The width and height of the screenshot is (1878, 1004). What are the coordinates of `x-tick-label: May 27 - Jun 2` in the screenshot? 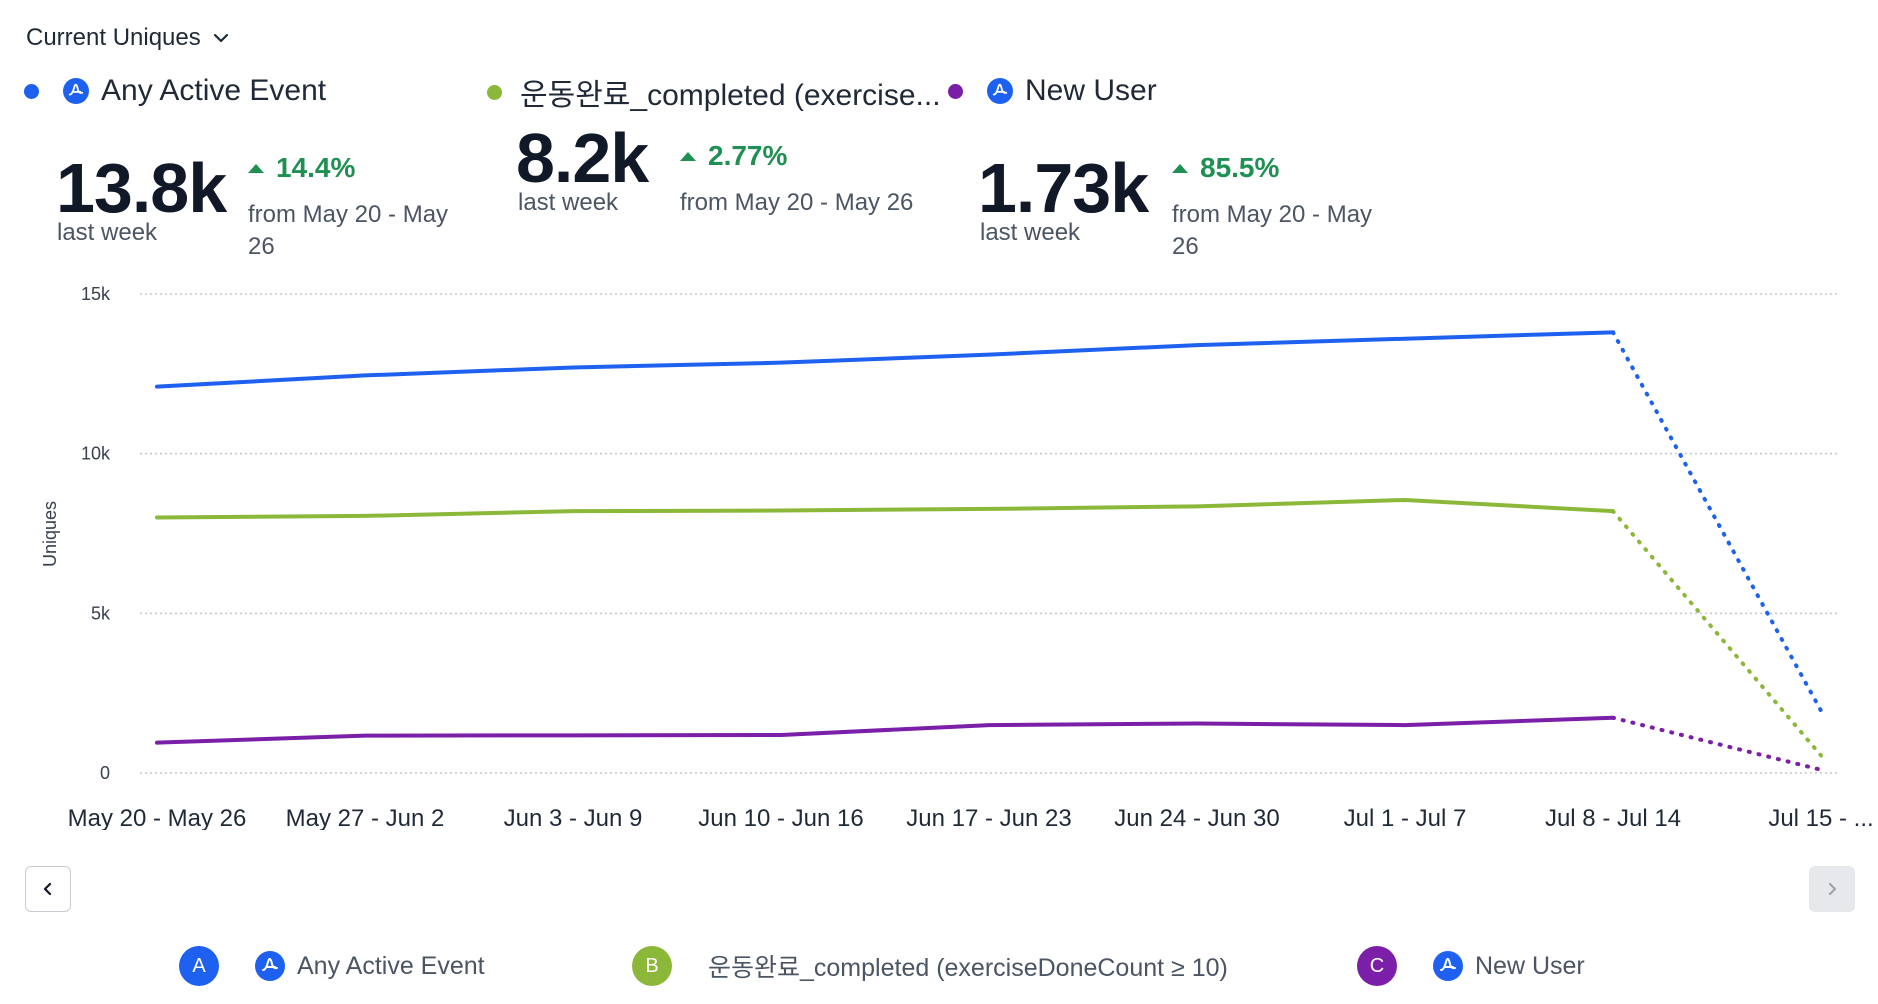 It's located at (365, 817).